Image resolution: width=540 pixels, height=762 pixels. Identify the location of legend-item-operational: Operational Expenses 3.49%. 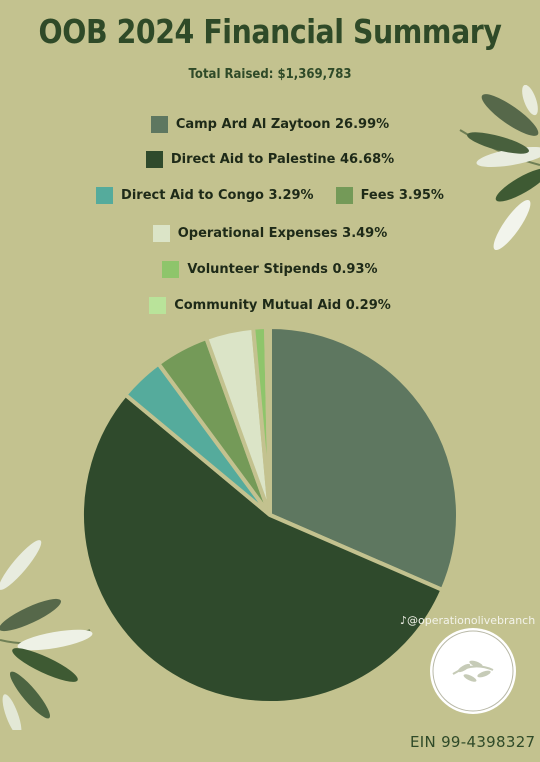
(270, 233).